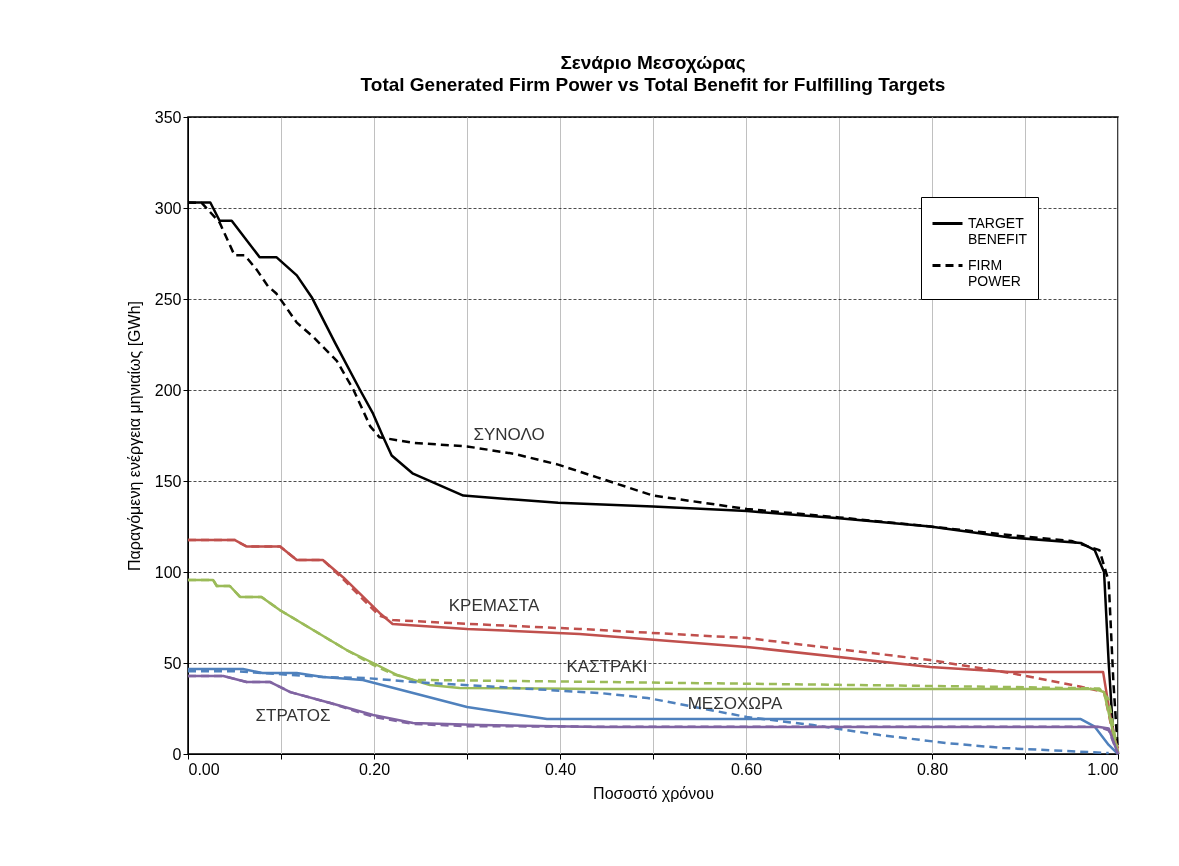 The image size is (1179, 866). I want to click on annotation: ΣΥΝΟΛΟ, so click(509, 434).